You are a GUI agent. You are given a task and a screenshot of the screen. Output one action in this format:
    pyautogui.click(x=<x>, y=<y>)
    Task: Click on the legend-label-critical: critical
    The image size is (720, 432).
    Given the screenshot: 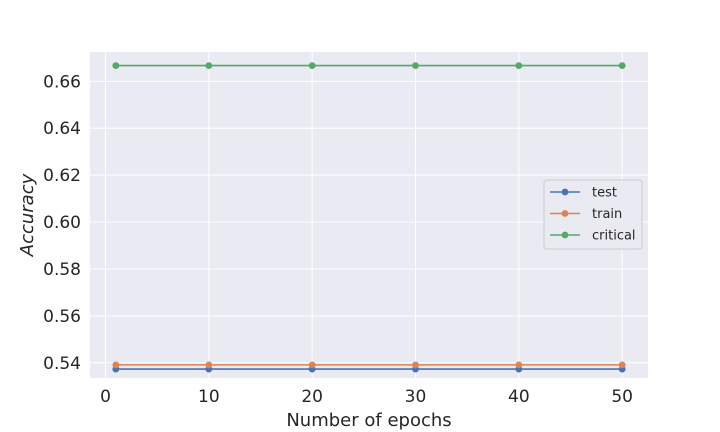 What is the action you would take?
    pyautogui.click(x=614, y=236)
    